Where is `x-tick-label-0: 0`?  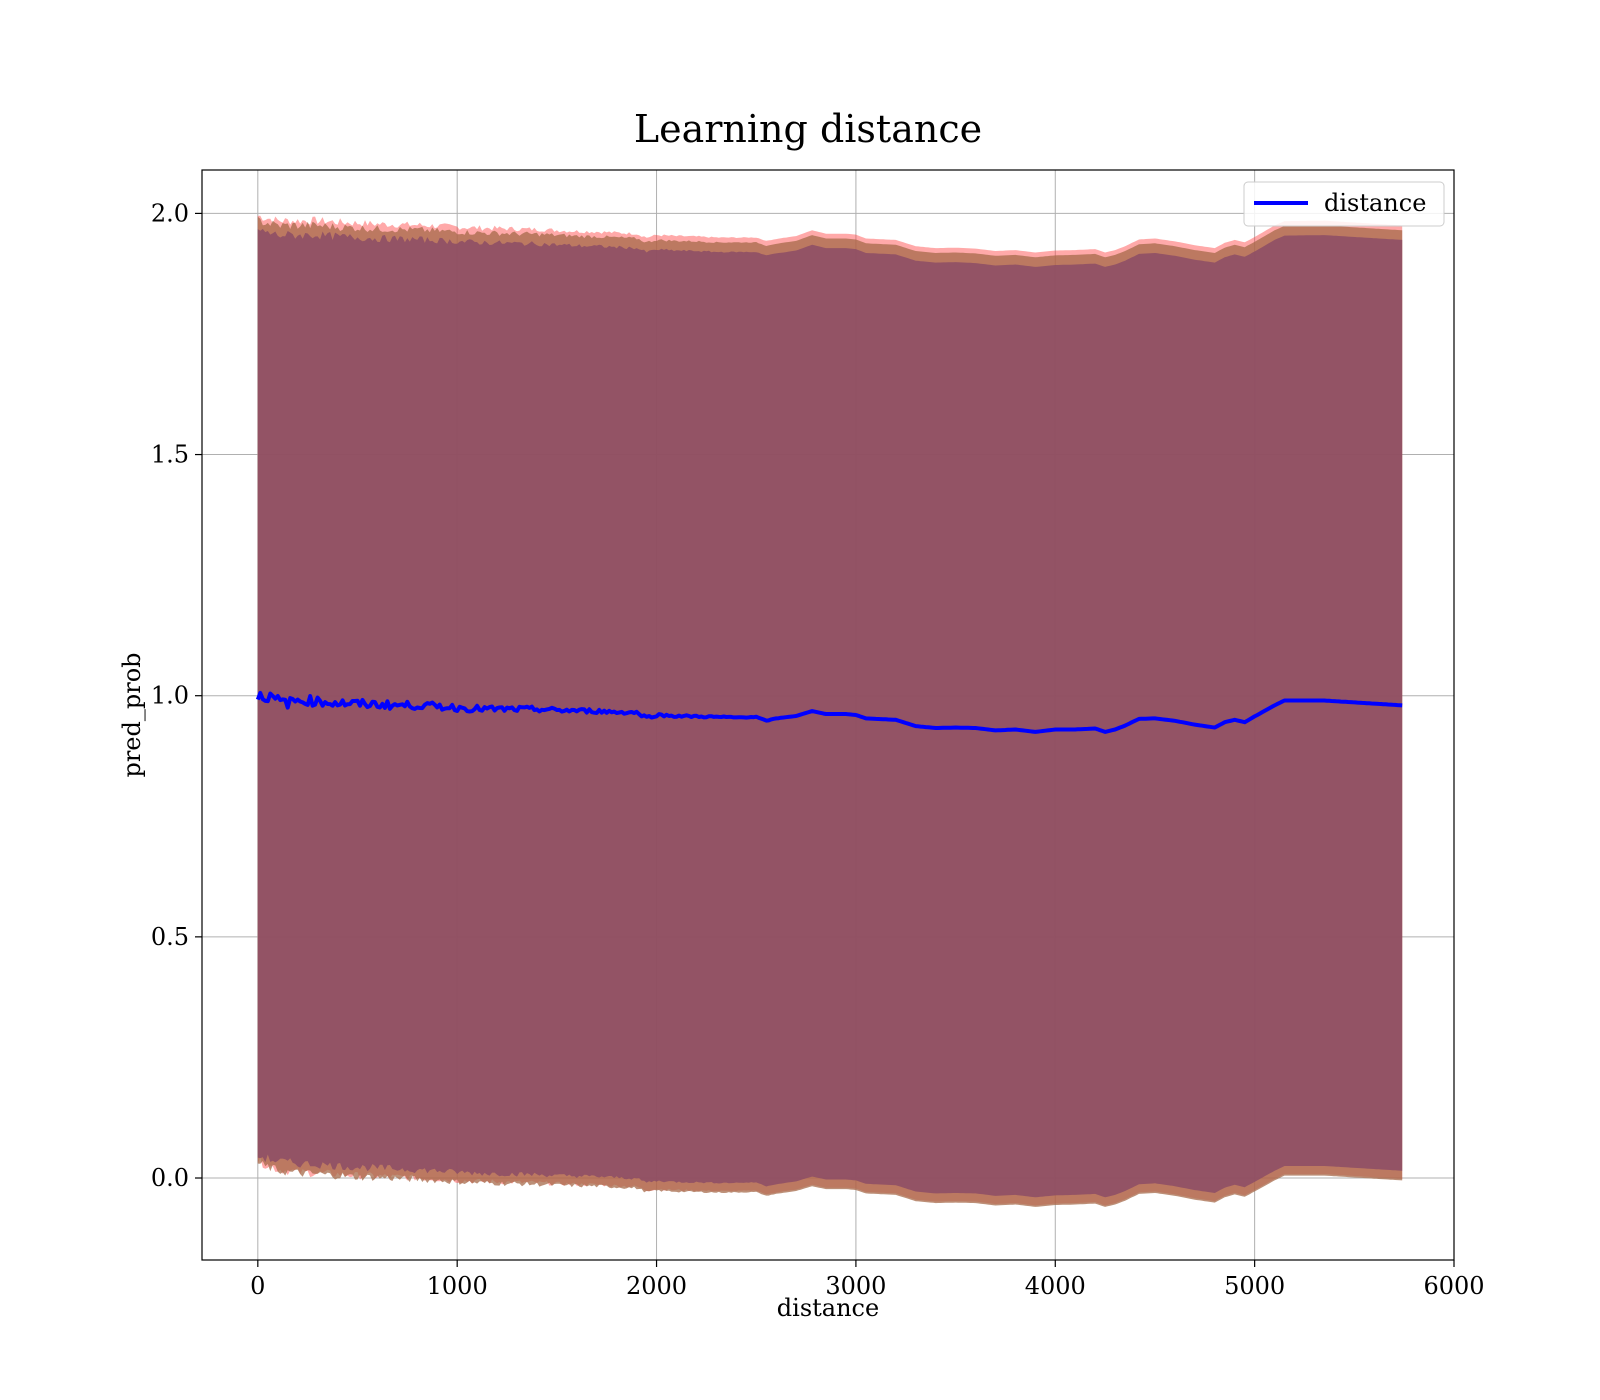 x-tick-label-0: 0 is located at coordinates (257, 1286).